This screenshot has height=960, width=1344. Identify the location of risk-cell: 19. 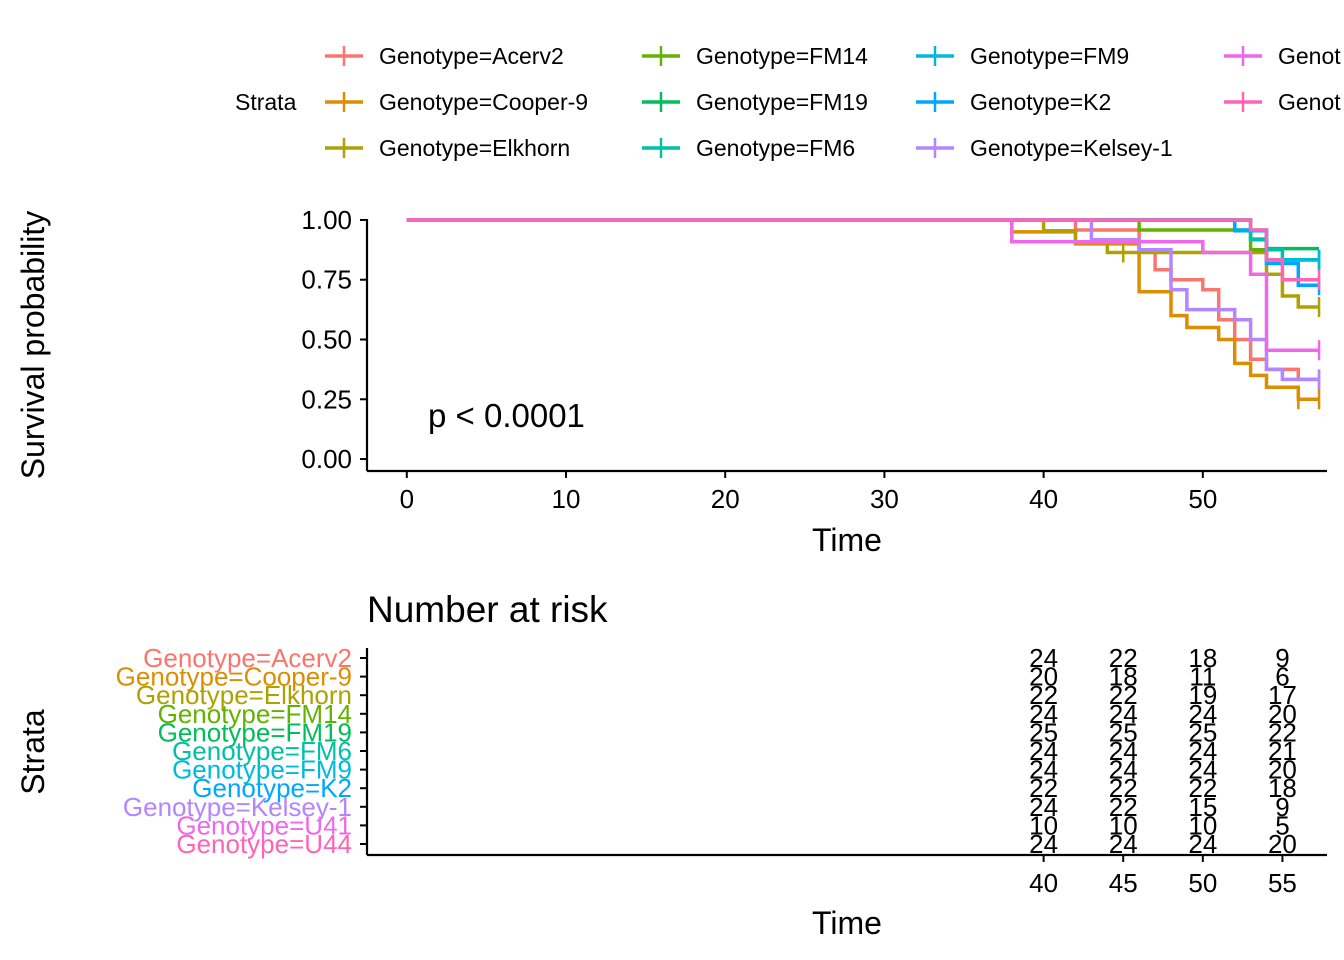
(1202, 695).